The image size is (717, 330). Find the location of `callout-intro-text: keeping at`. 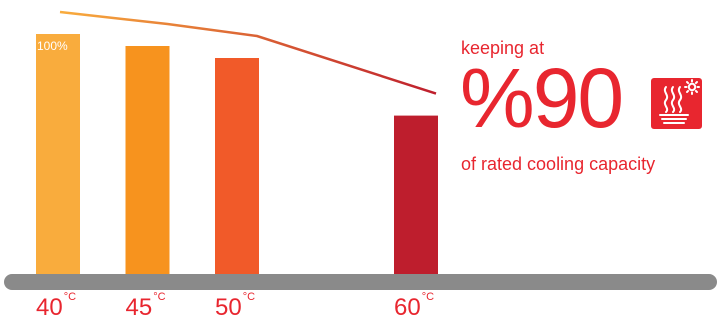

callout-intro-text: keeping at is located at coordinates (503, 48).